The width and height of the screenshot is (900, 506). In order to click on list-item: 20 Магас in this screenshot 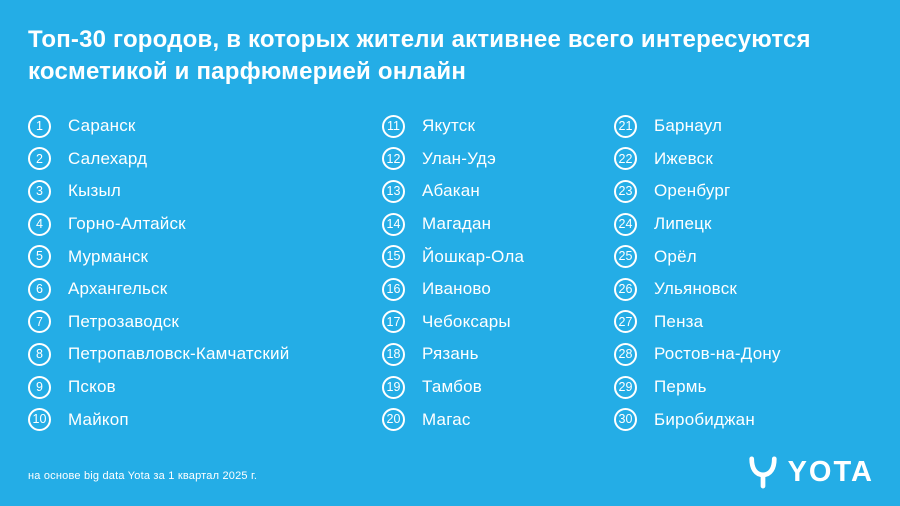, I will do `click(498, 419)`.